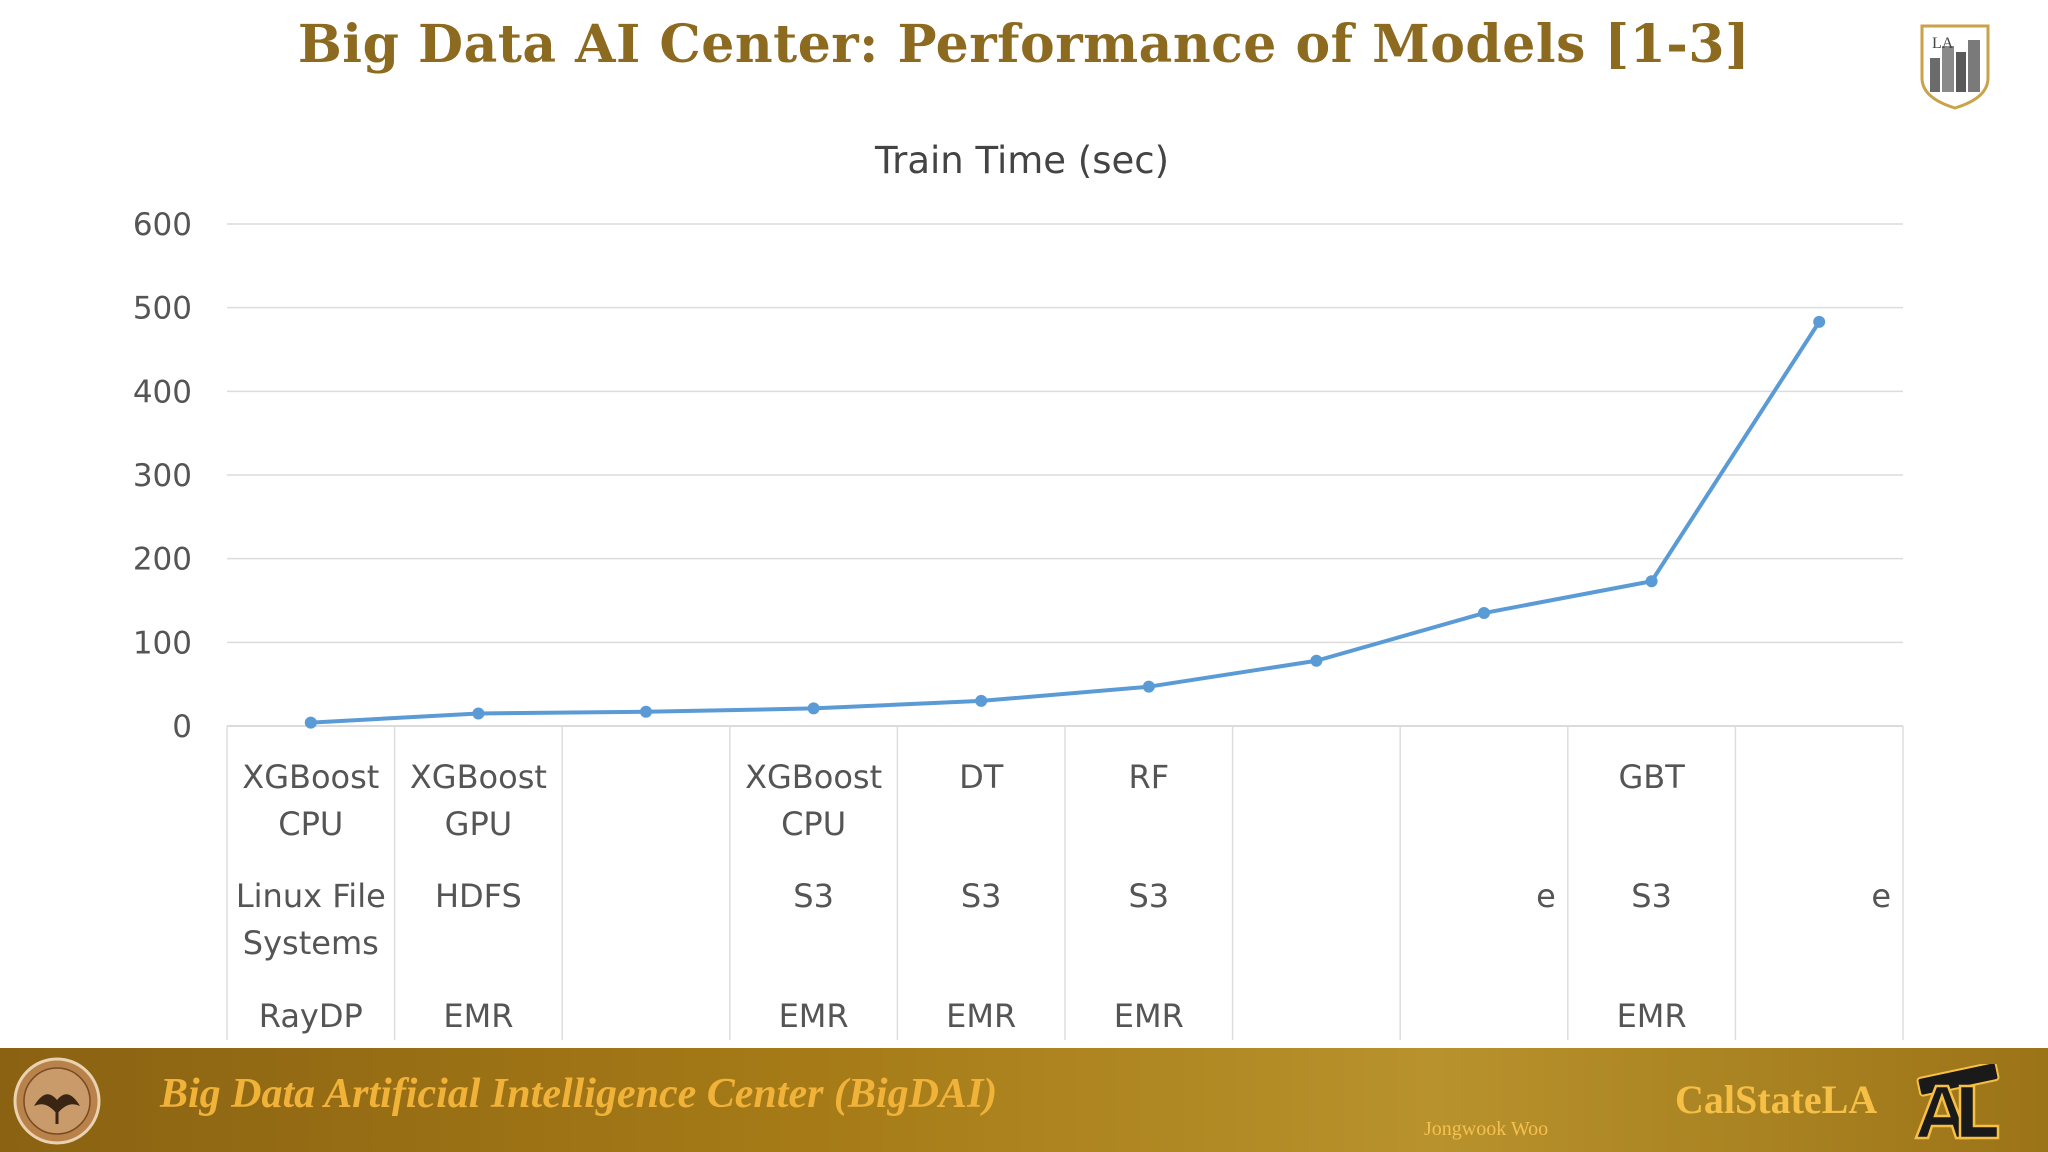 Image resolution: width=2048 pixels, height=1152 pixels. I want to click on calstatela-building-logo: LA, so click(1955, 67).